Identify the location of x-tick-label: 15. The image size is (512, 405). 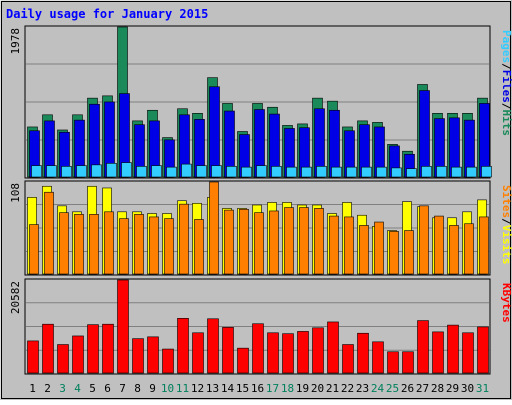
(242, 388).